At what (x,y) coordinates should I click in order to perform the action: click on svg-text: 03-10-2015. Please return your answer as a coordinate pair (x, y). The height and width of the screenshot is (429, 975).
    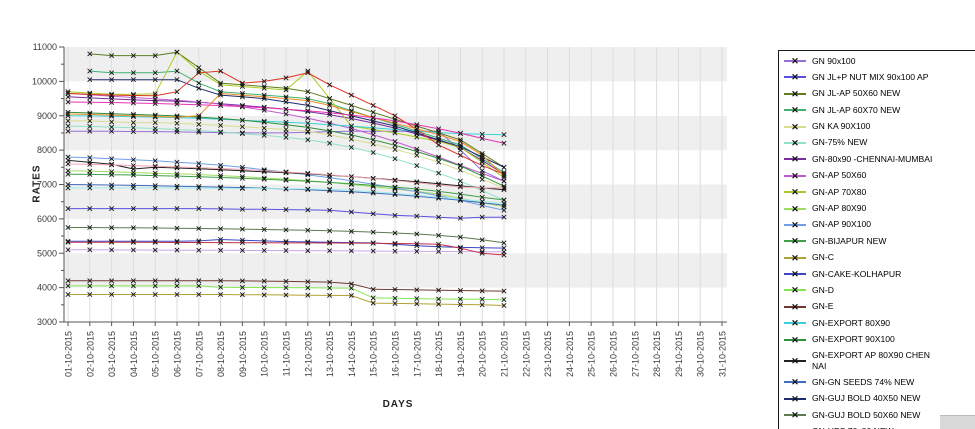
    Looking at the image, I should click on (112, 354).